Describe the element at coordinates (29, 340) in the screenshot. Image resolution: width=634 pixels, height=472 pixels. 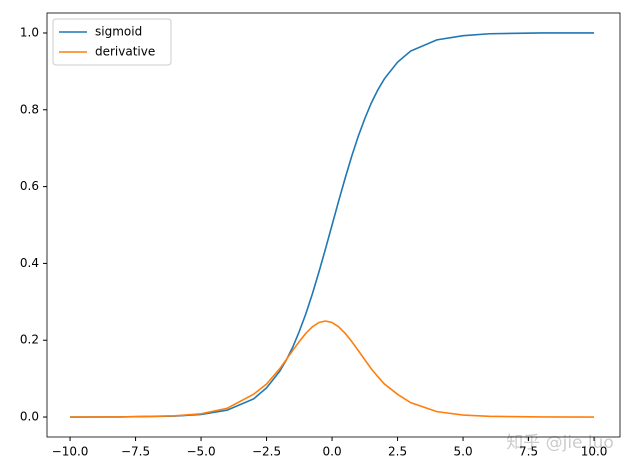
I see `y-tick-label: 0.2` at that location.